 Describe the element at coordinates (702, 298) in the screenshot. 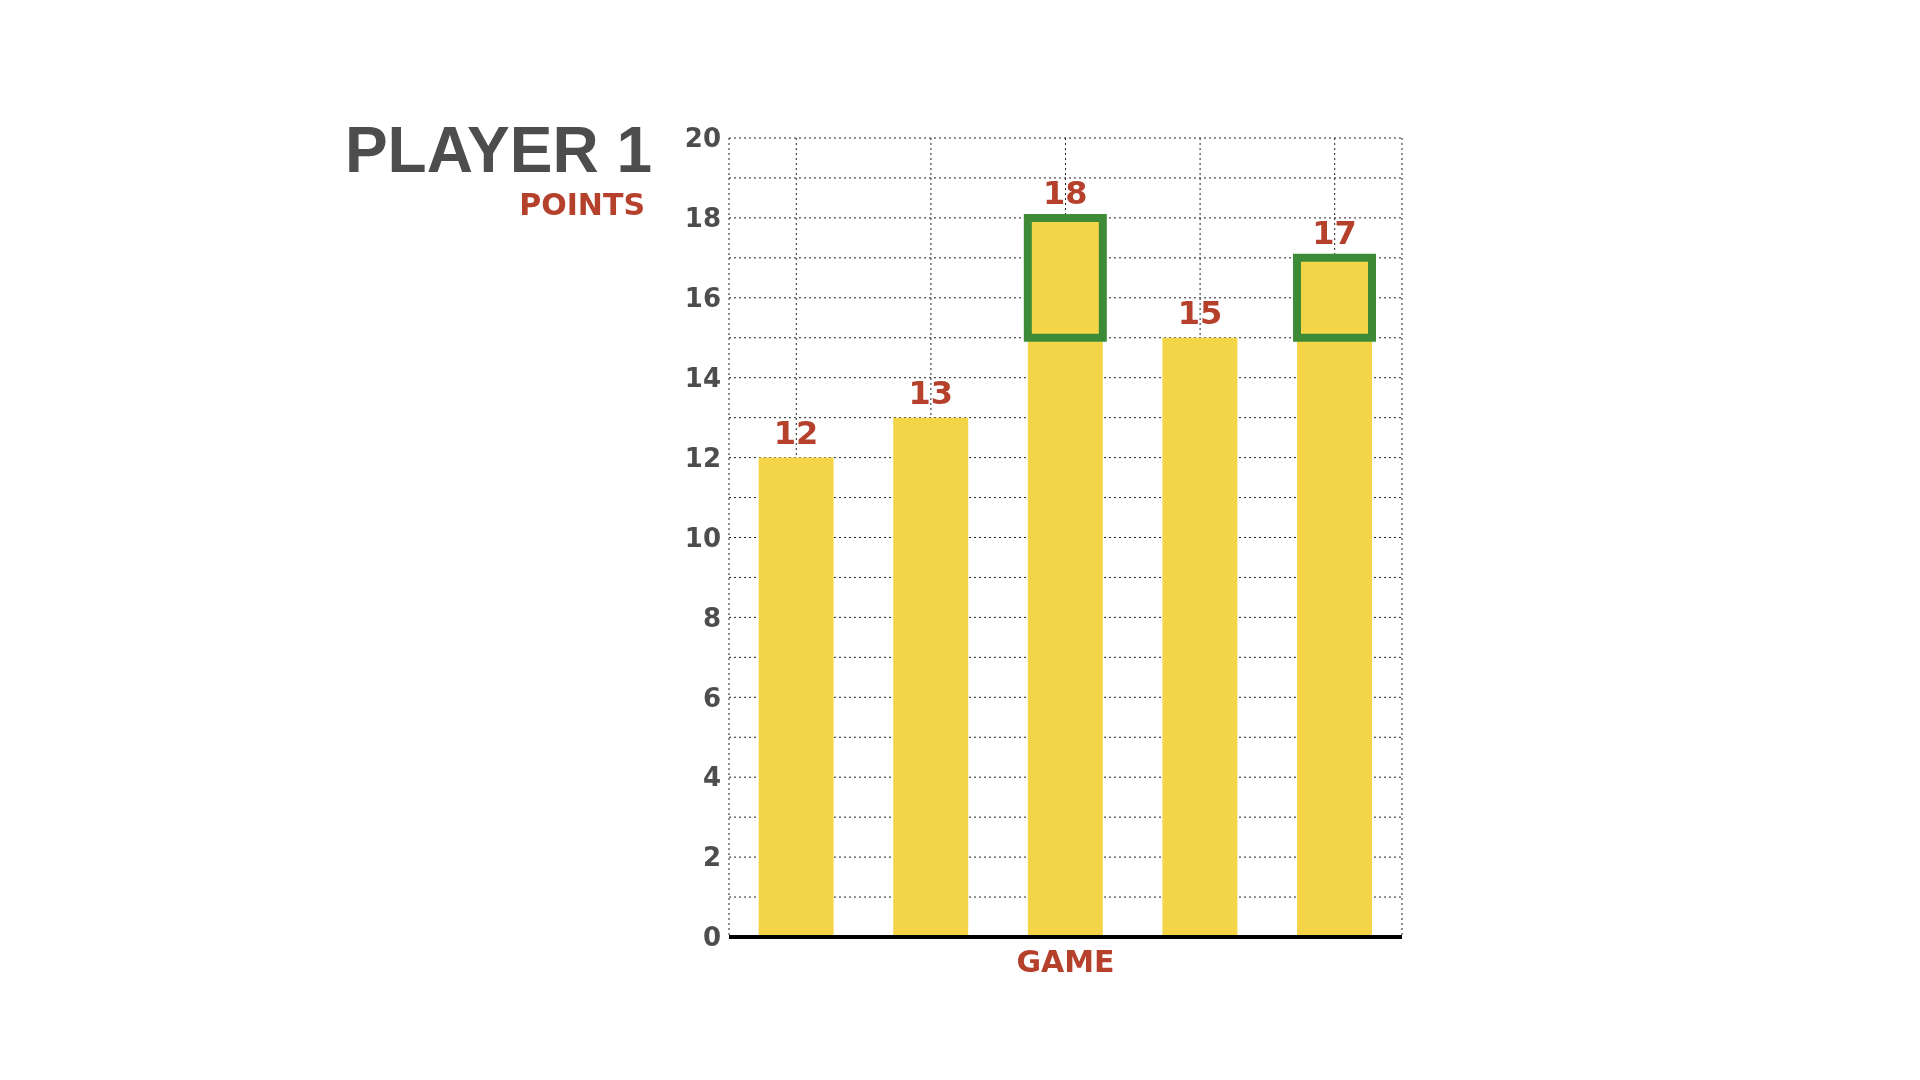

I see `y-tick-label: 16` at that location.